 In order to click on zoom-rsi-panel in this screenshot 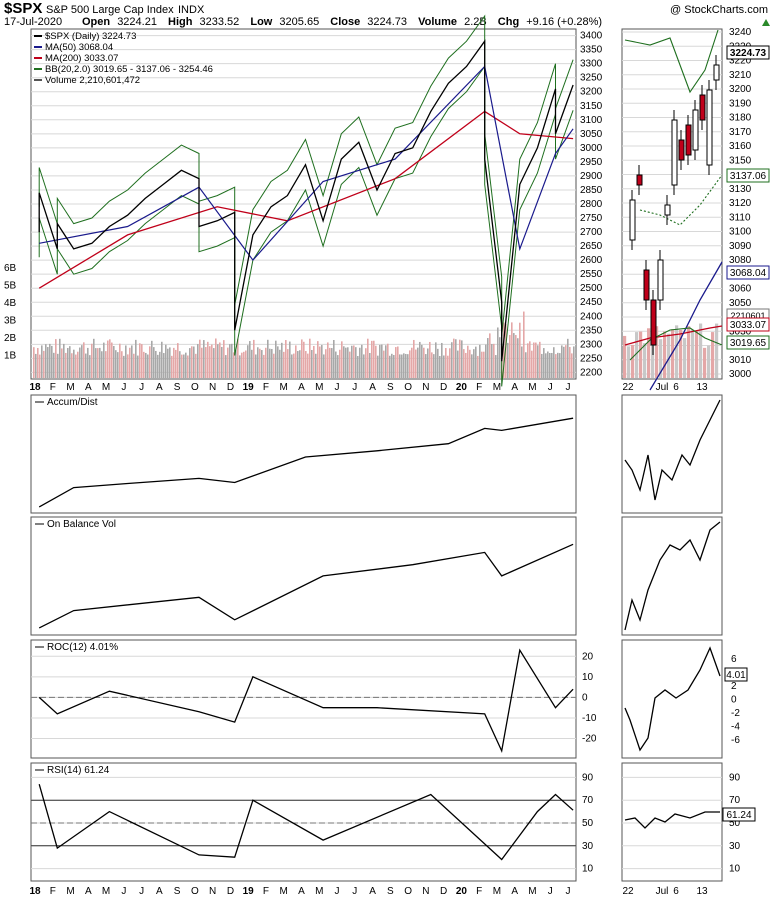, I will do `click(672, 822)`.